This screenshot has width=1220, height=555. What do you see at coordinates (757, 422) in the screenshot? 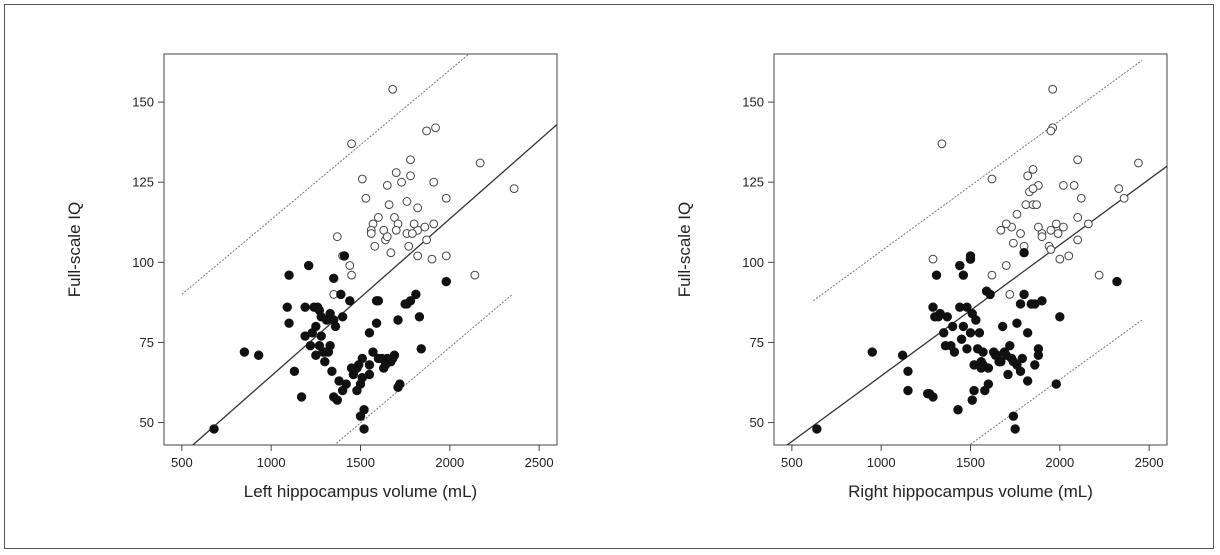
I see `right-chart-y-tick-label: 50` at bounding box center [757, 422].